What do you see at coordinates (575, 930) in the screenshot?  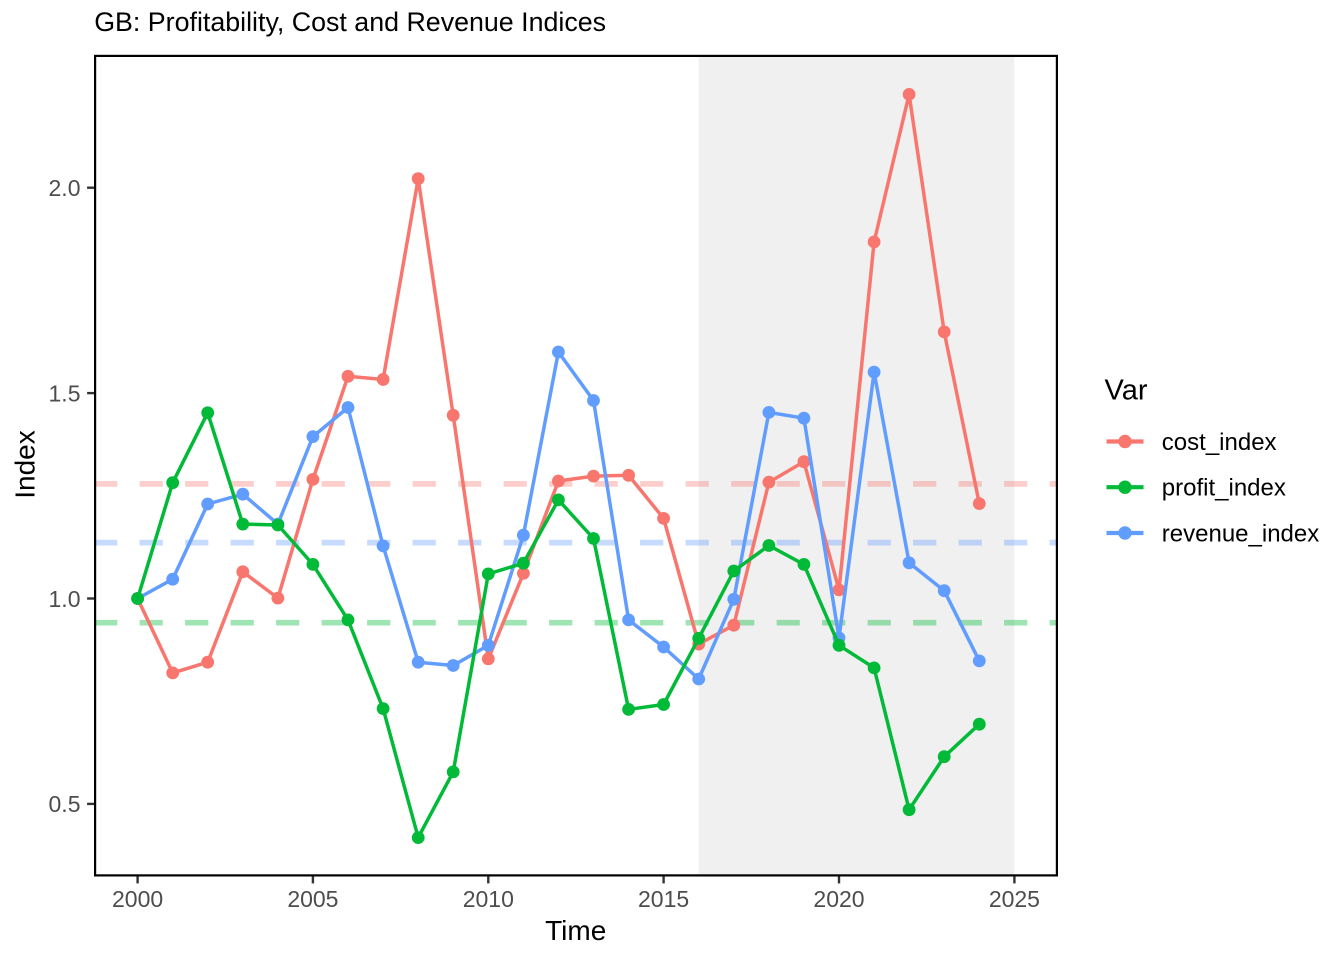 I see `svg-text: Time` at bounding box center [575, 930].